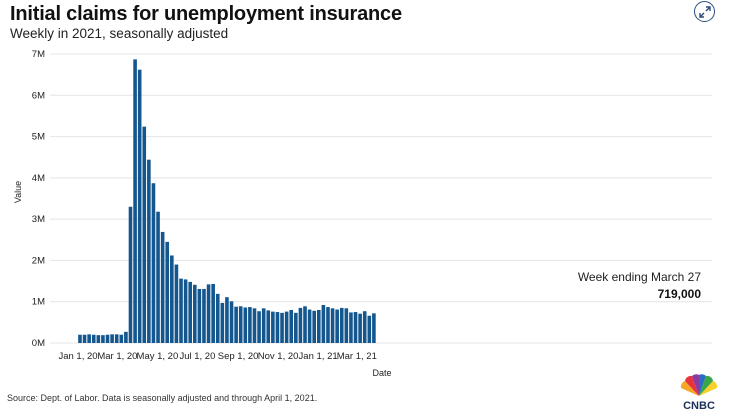 The height and width of the screenshot is (417, 730). Describe the element at coordinates (38, 54) in the screenshot. I see `y-tick-label: 7M` at that location.